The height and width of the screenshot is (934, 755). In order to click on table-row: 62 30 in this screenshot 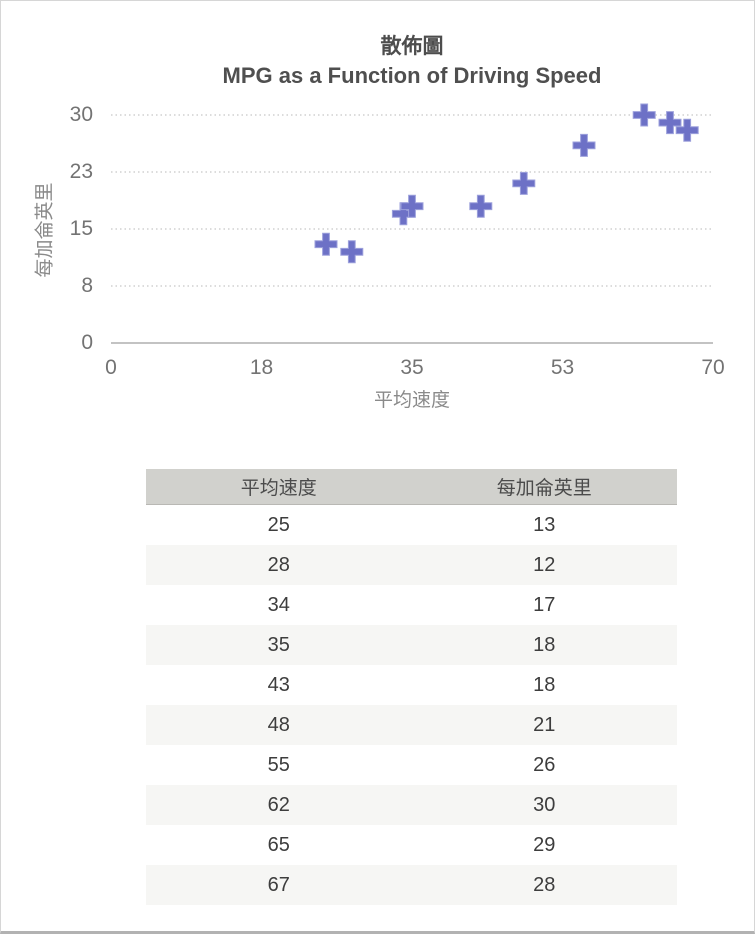, I will do `click(411, 805)`.